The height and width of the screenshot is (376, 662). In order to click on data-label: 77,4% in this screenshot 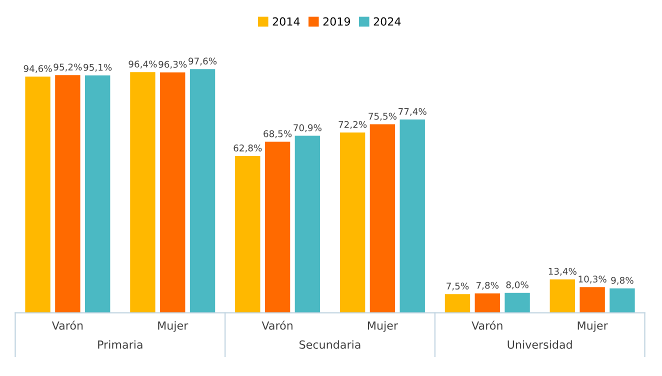, I will do `click(412, 112)`.